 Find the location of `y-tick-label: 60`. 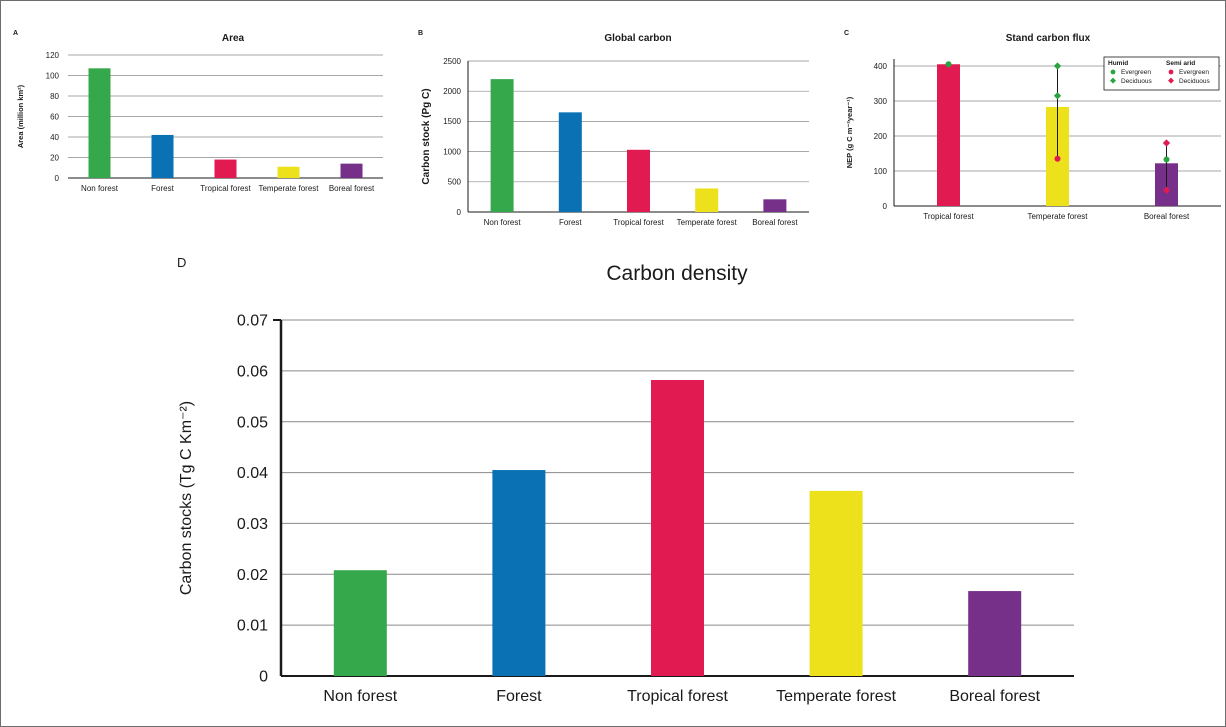

y-tick-label: 60 is located at coordinates (54, 116).